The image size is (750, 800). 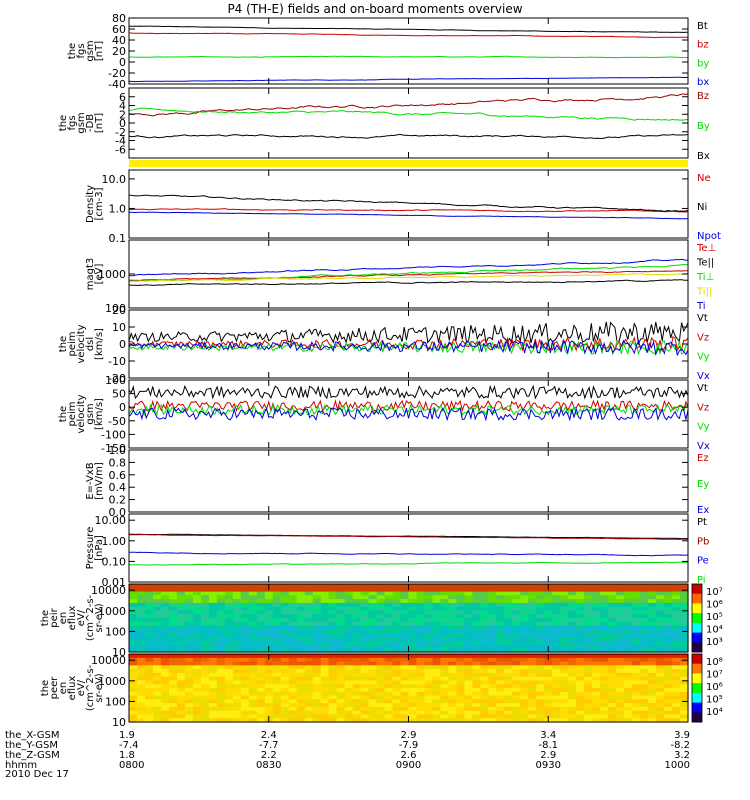 I want to click on y-axis-label: gsm, so click(x=81, y=122).